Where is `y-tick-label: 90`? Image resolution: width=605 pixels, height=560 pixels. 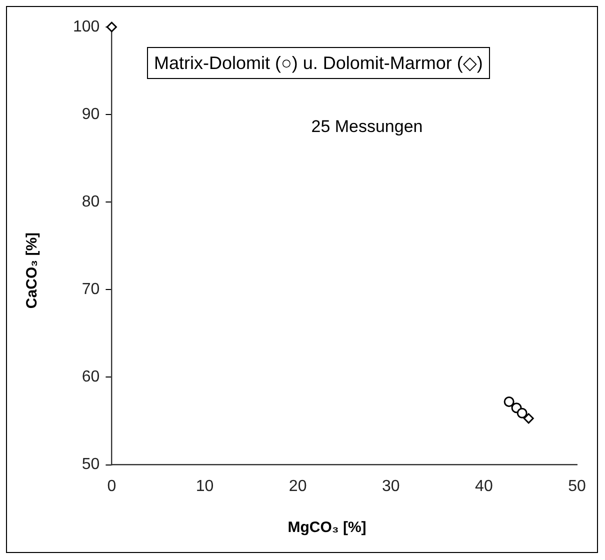
y-tick-label: 90 is located at coordinates (91, 114).